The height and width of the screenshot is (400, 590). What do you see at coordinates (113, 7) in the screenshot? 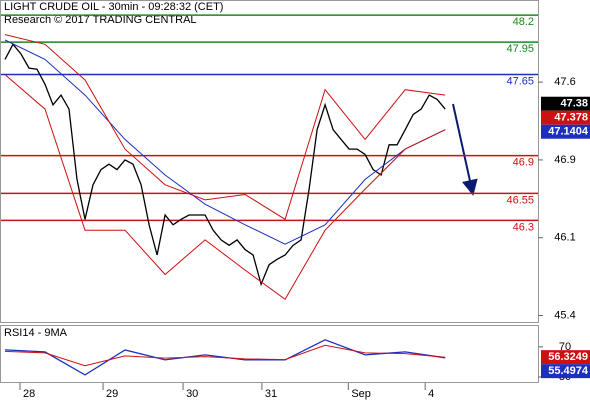
I see `chart-title: LIGHT CRUDE OIL - 30min - 09:28:32 (CET)` at bounding box center [113, 7].